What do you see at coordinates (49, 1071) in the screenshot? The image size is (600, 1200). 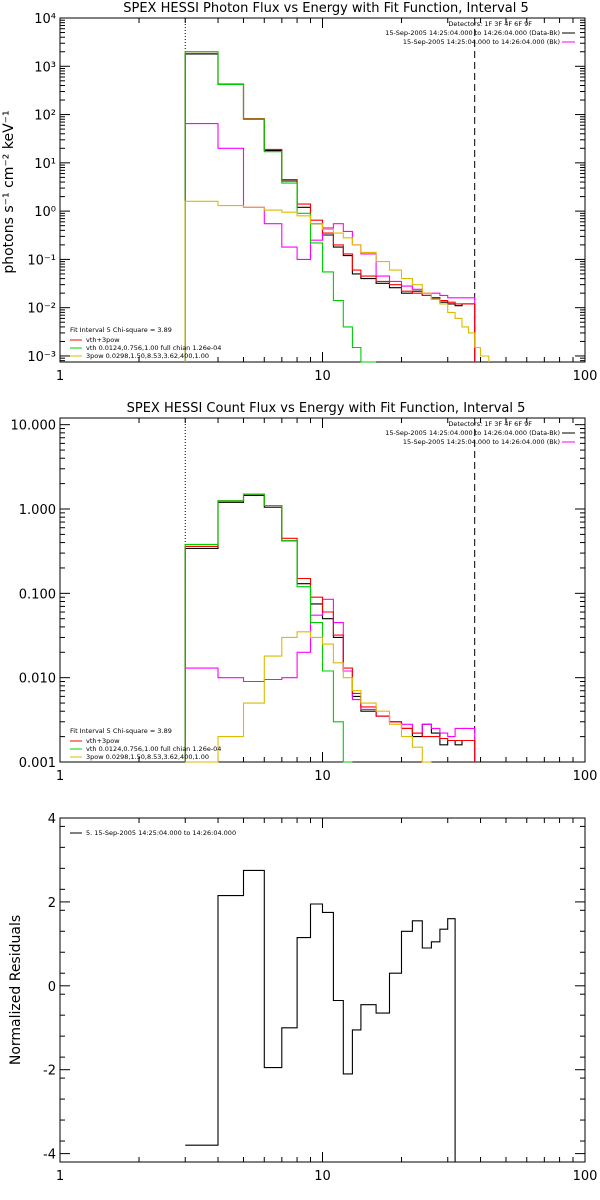 I see `y-tick-label: -2` at bounding box center [49, 1071].